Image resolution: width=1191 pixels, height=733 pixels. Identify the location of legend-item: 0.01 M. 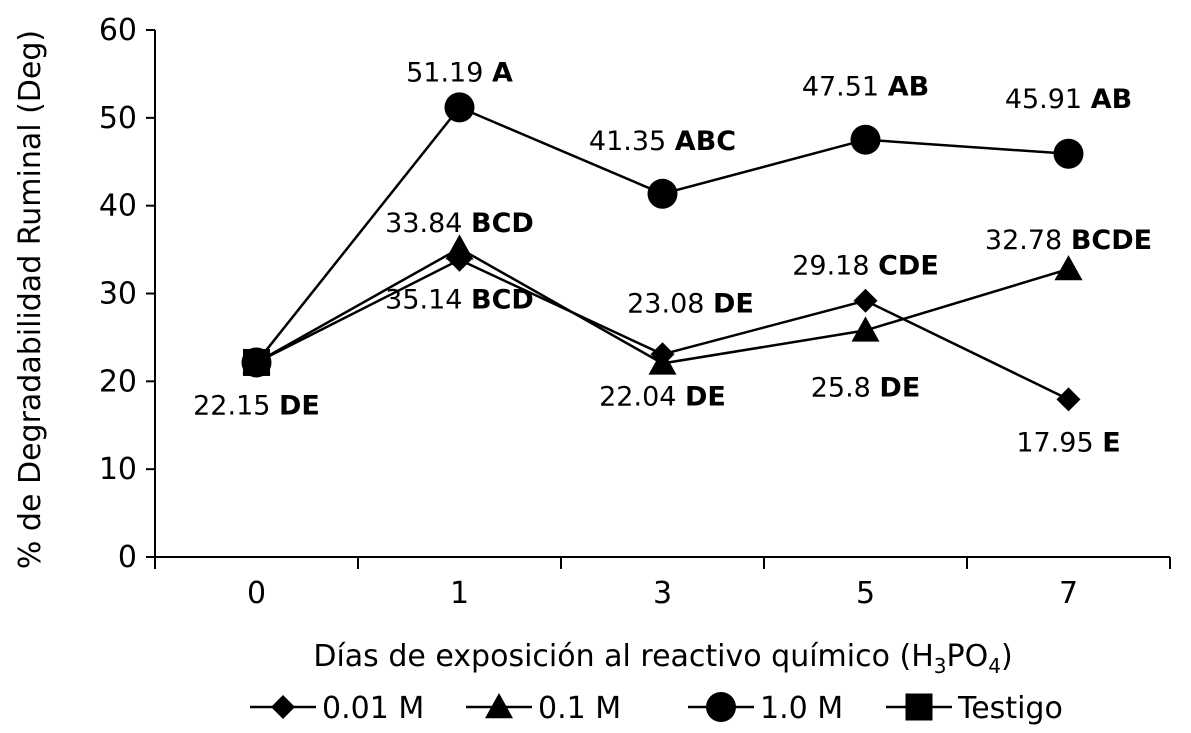
(337, 708).